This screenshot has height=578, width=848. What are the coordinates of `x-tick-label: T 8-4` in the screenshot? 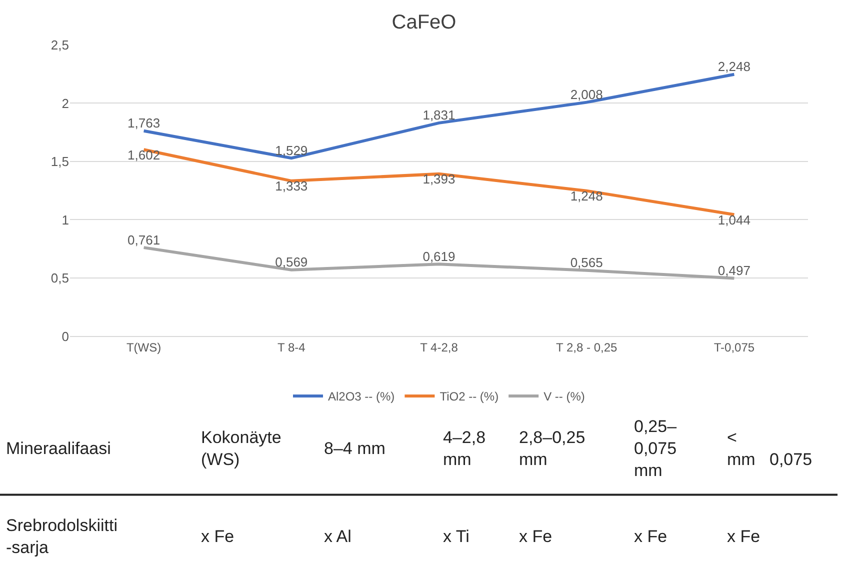 It's located at (292, 347).